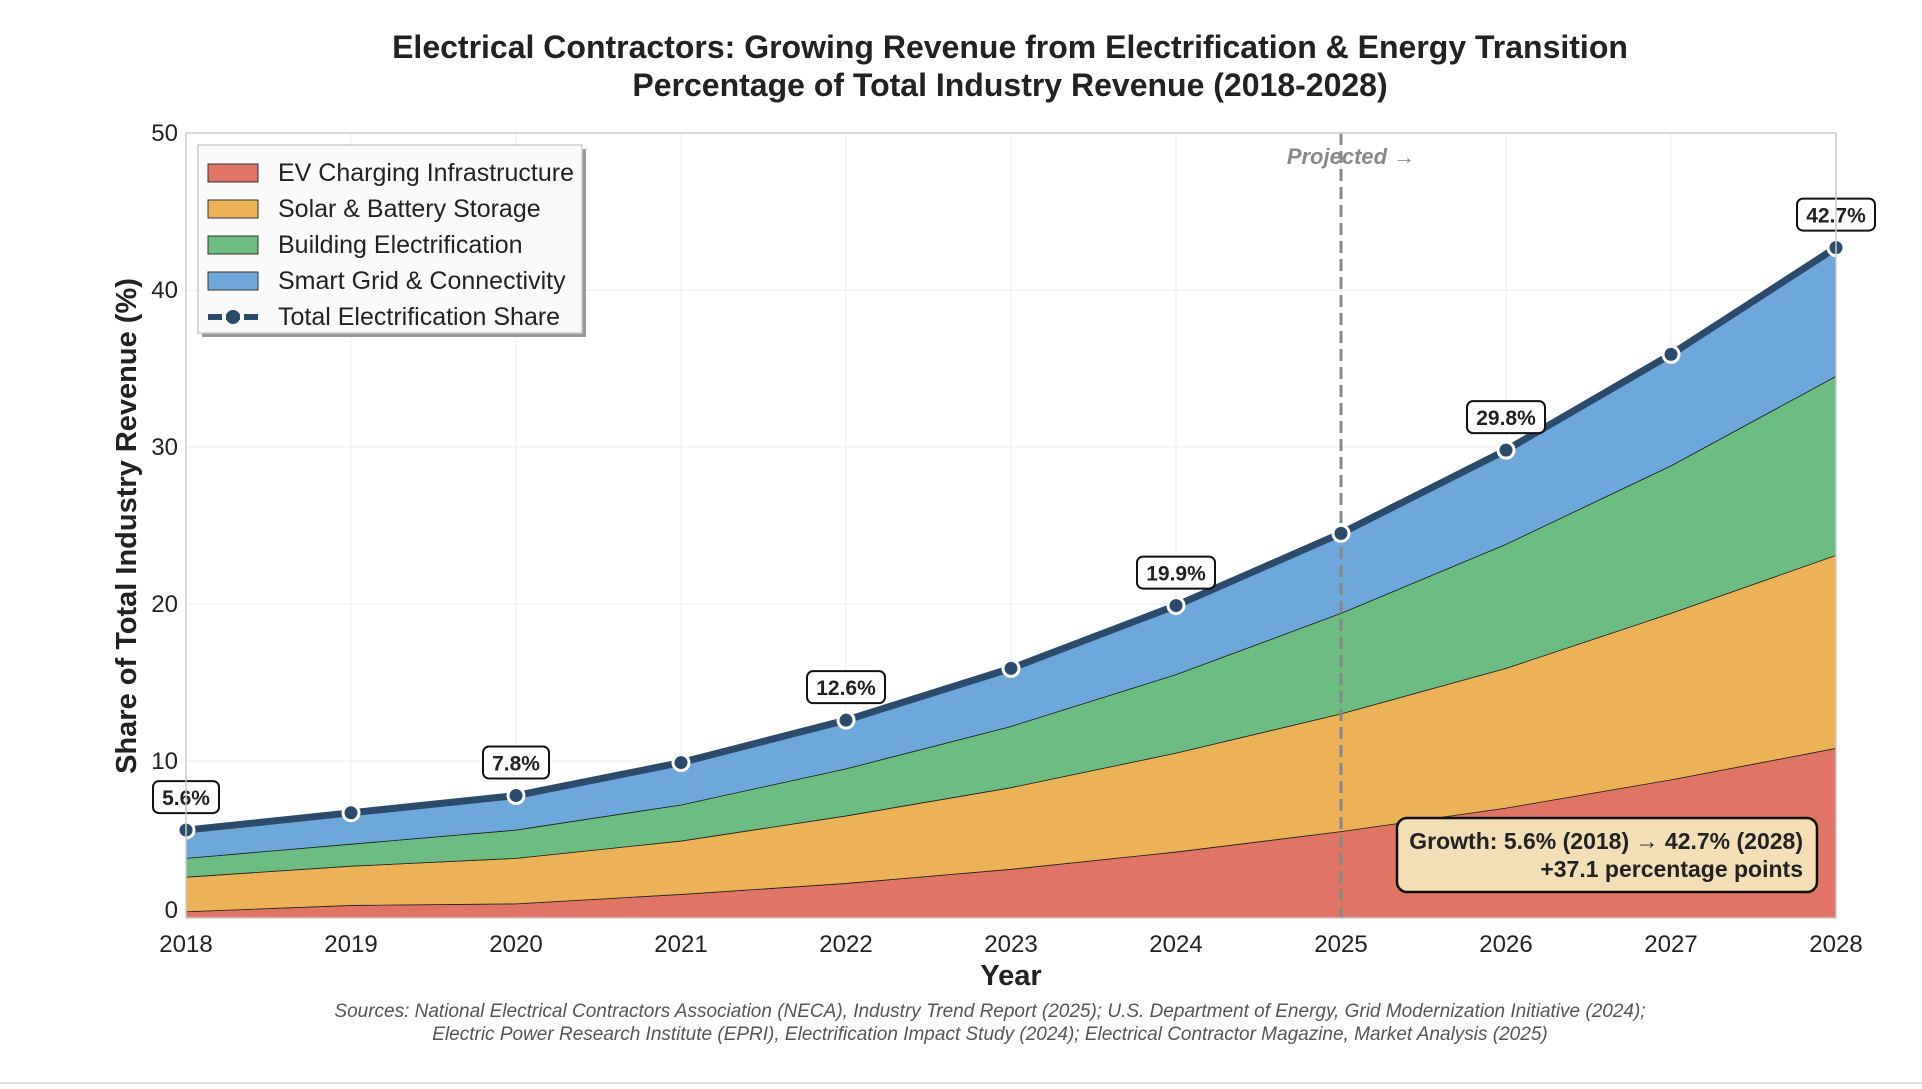 The width and height of the screenshot is (1922, 1089). What do you see at coordinates (1175, 944) in the screenshot?
I see `x-tick-label: 2024` at bounding box center [1175, 944].